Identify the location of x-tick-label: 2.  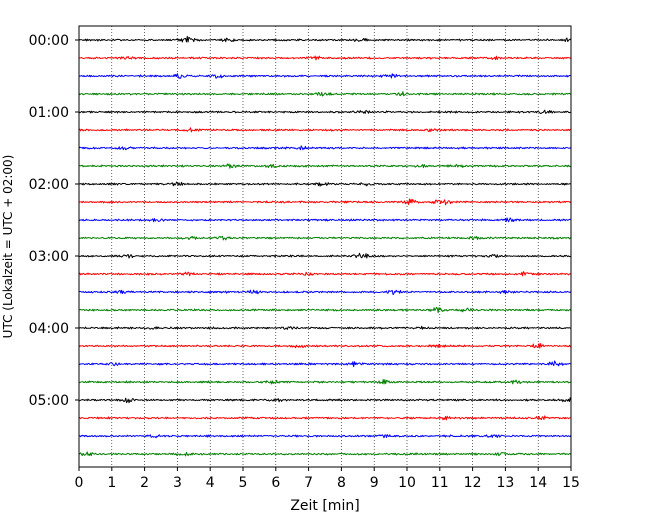
(144, 483).